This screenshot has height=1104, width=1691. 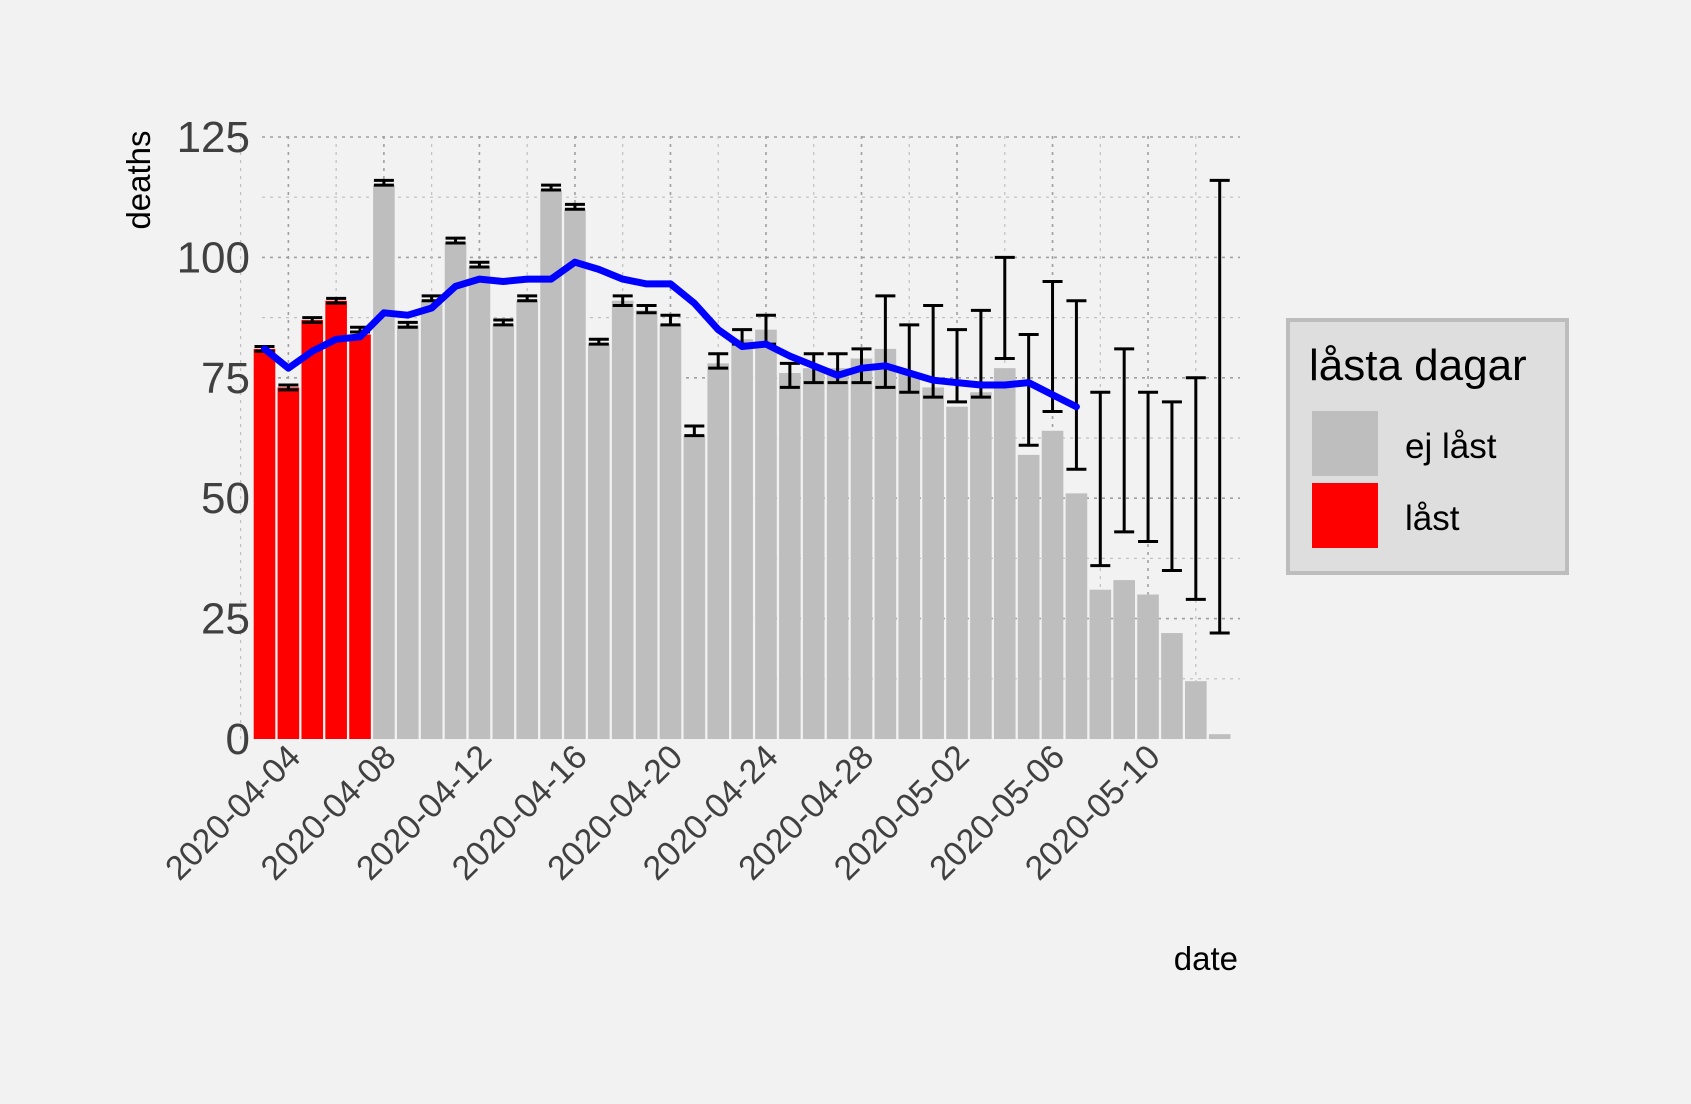 What do you see at coordinates (138, 179) in the screenshot?
I see `y-axis-title: deaths` at bounding box center [138, 179].